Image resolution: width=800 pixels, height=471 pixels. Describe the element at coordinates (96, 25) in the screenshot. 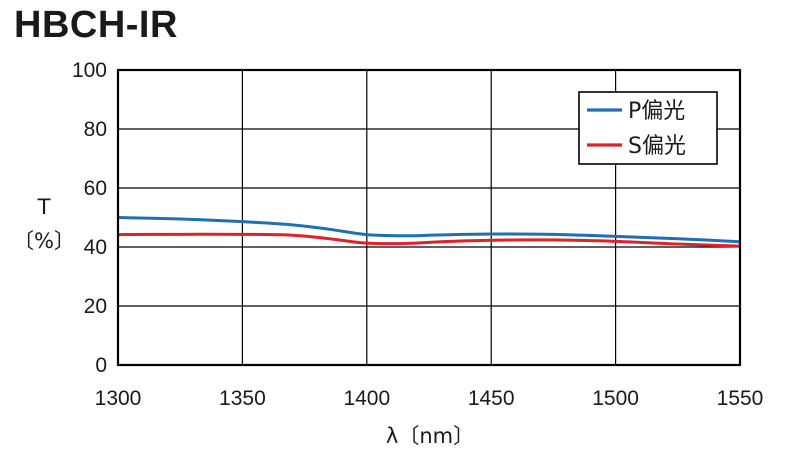

I see `chart-title: HBCH-IR` at that location.